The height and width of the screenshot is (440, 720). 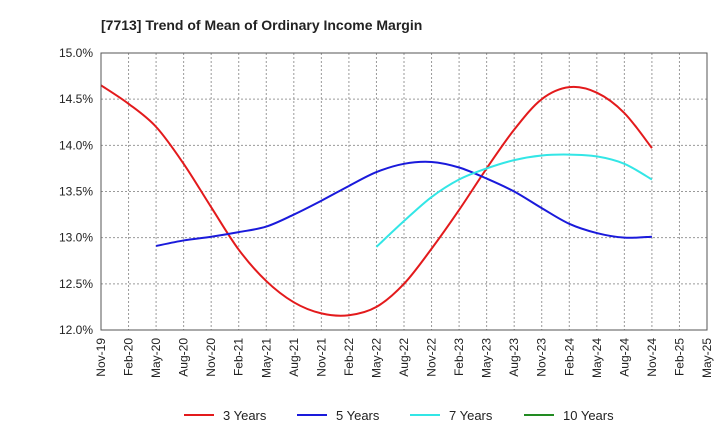 I want to click on x-tick-label: Nov-23, so click(x=542, y=357).